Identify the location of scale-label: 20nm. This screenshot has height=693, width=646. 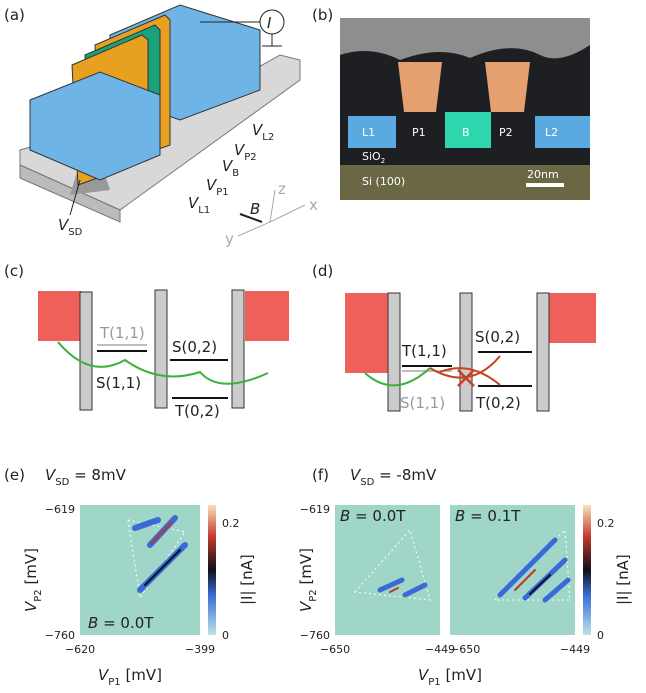
(543, 174).